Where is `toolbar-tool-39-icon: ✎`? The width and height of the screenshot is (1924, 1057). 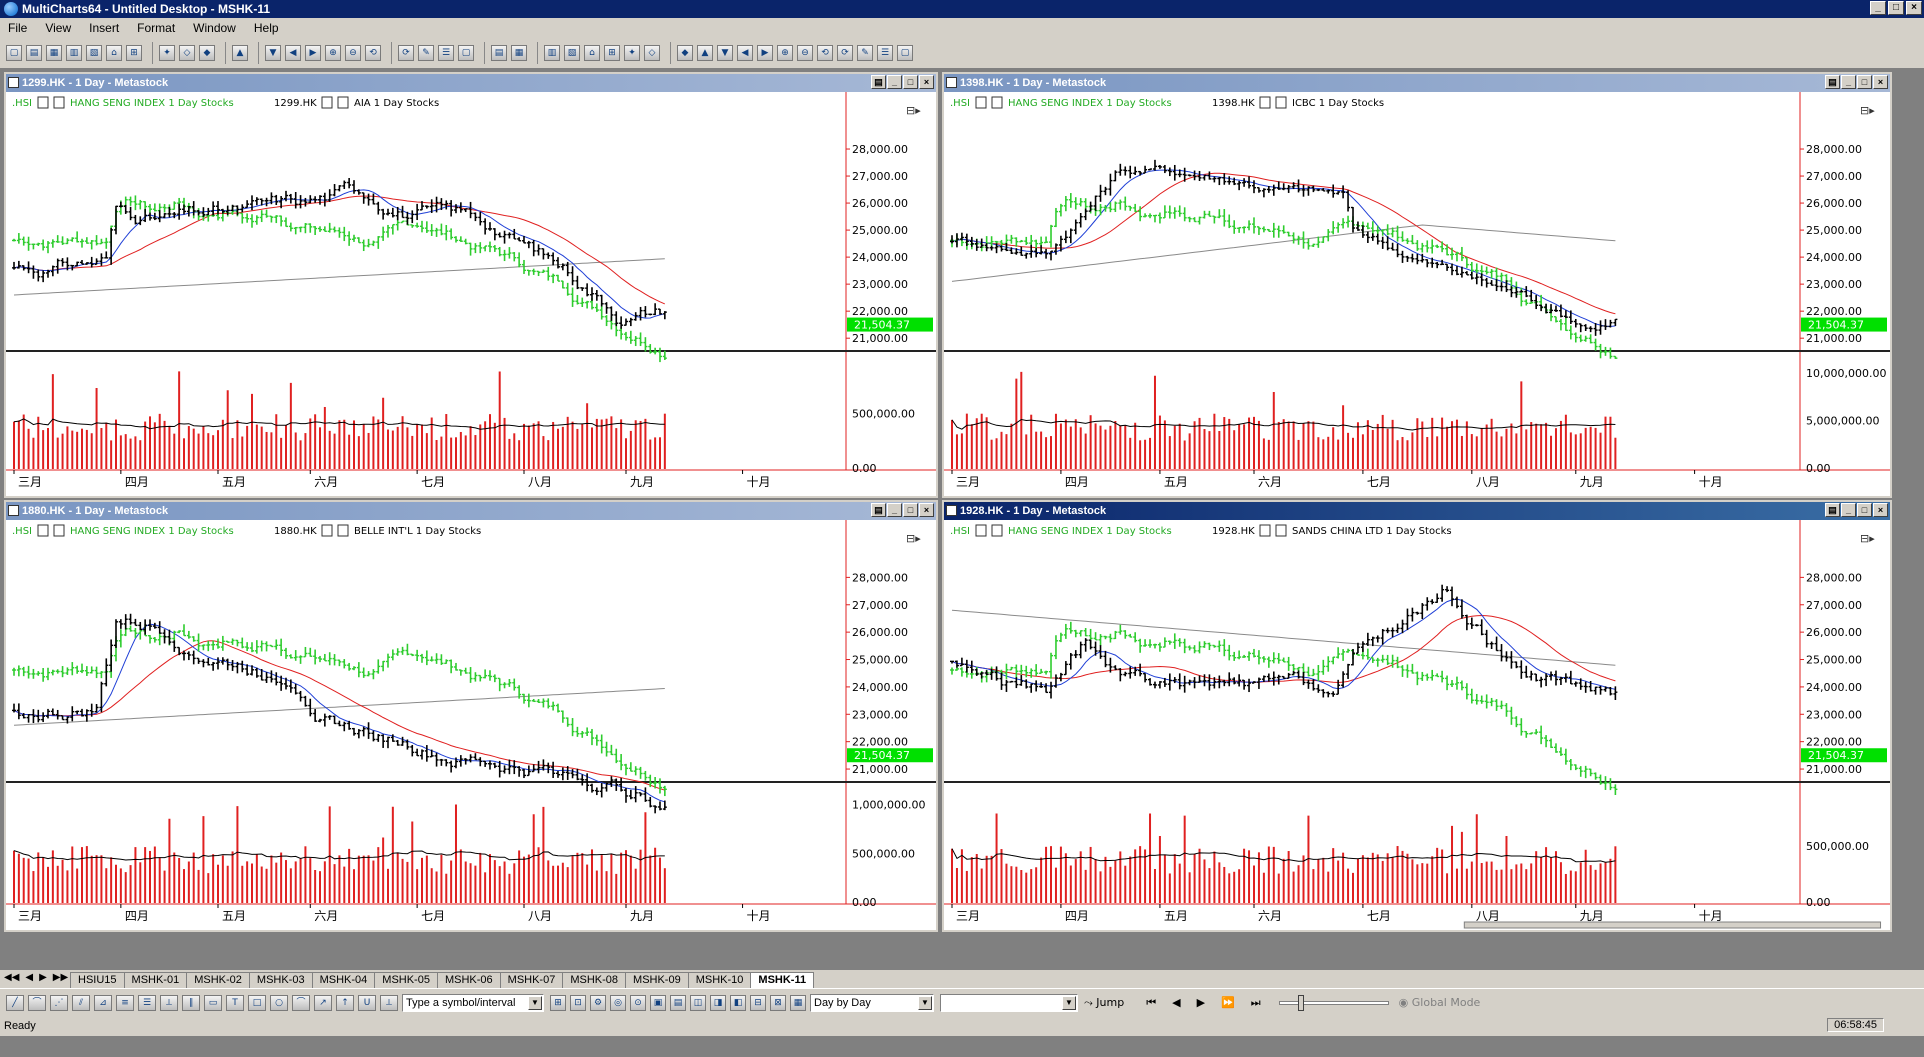
toolbar-tool-39-icon: ✎ is located at coordinates (865, 52).